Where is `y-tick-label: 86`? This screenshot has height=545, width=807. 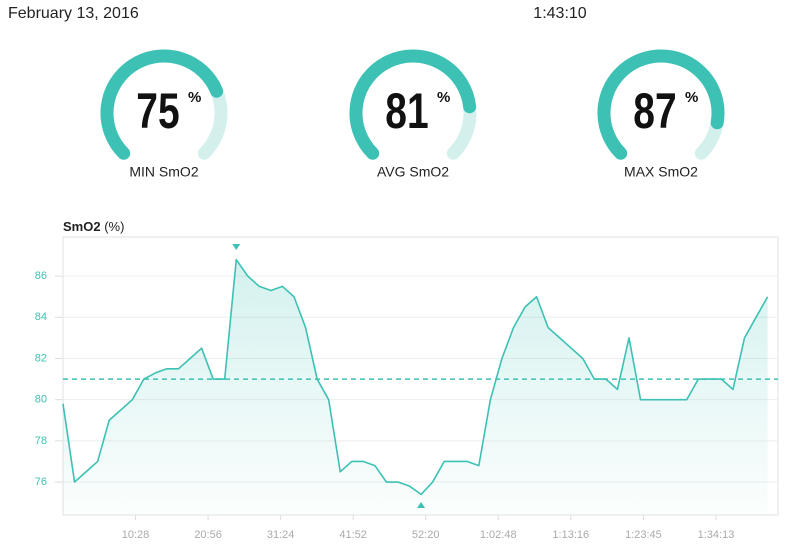
y-tick-label: 86 is located at coordinates (41, 276).